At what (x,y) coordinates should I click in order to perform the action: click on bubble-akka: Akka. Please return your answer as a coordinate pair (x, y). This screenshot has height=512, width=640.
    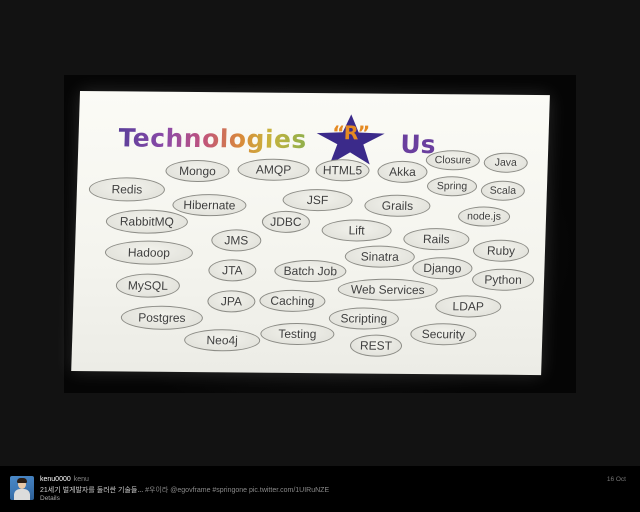
    Looking at the image, I should click on (402, 172).